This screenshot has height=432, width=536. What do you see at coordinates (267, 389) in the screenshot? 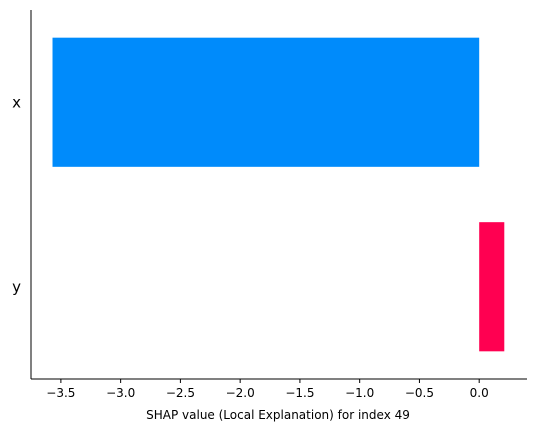
I see `x-ticks: −3.5 −3.0 −2.5 −2.0 −1.5 −1.0 −0.5 0.0` at bounding box center [267, 389].